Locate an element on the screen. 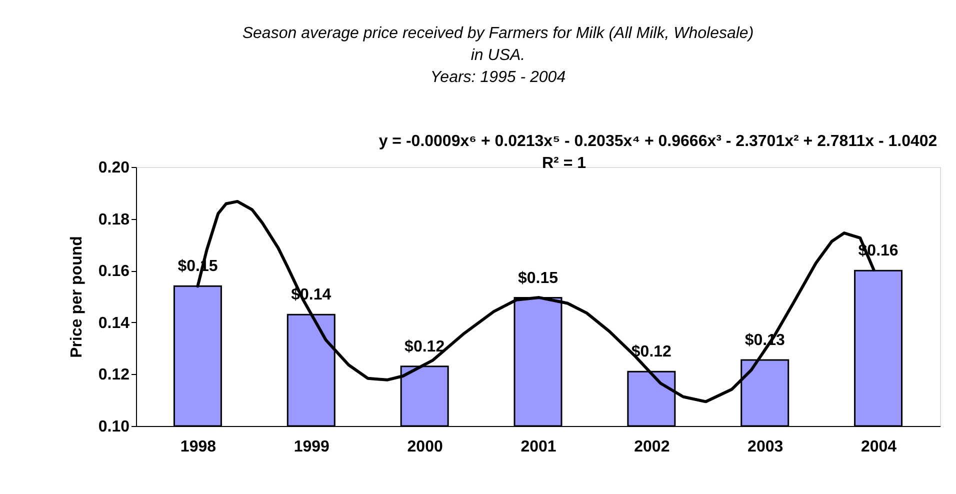  chart-subtitle: Years: 1995 - 2004 is located at coordinates (498, 77).